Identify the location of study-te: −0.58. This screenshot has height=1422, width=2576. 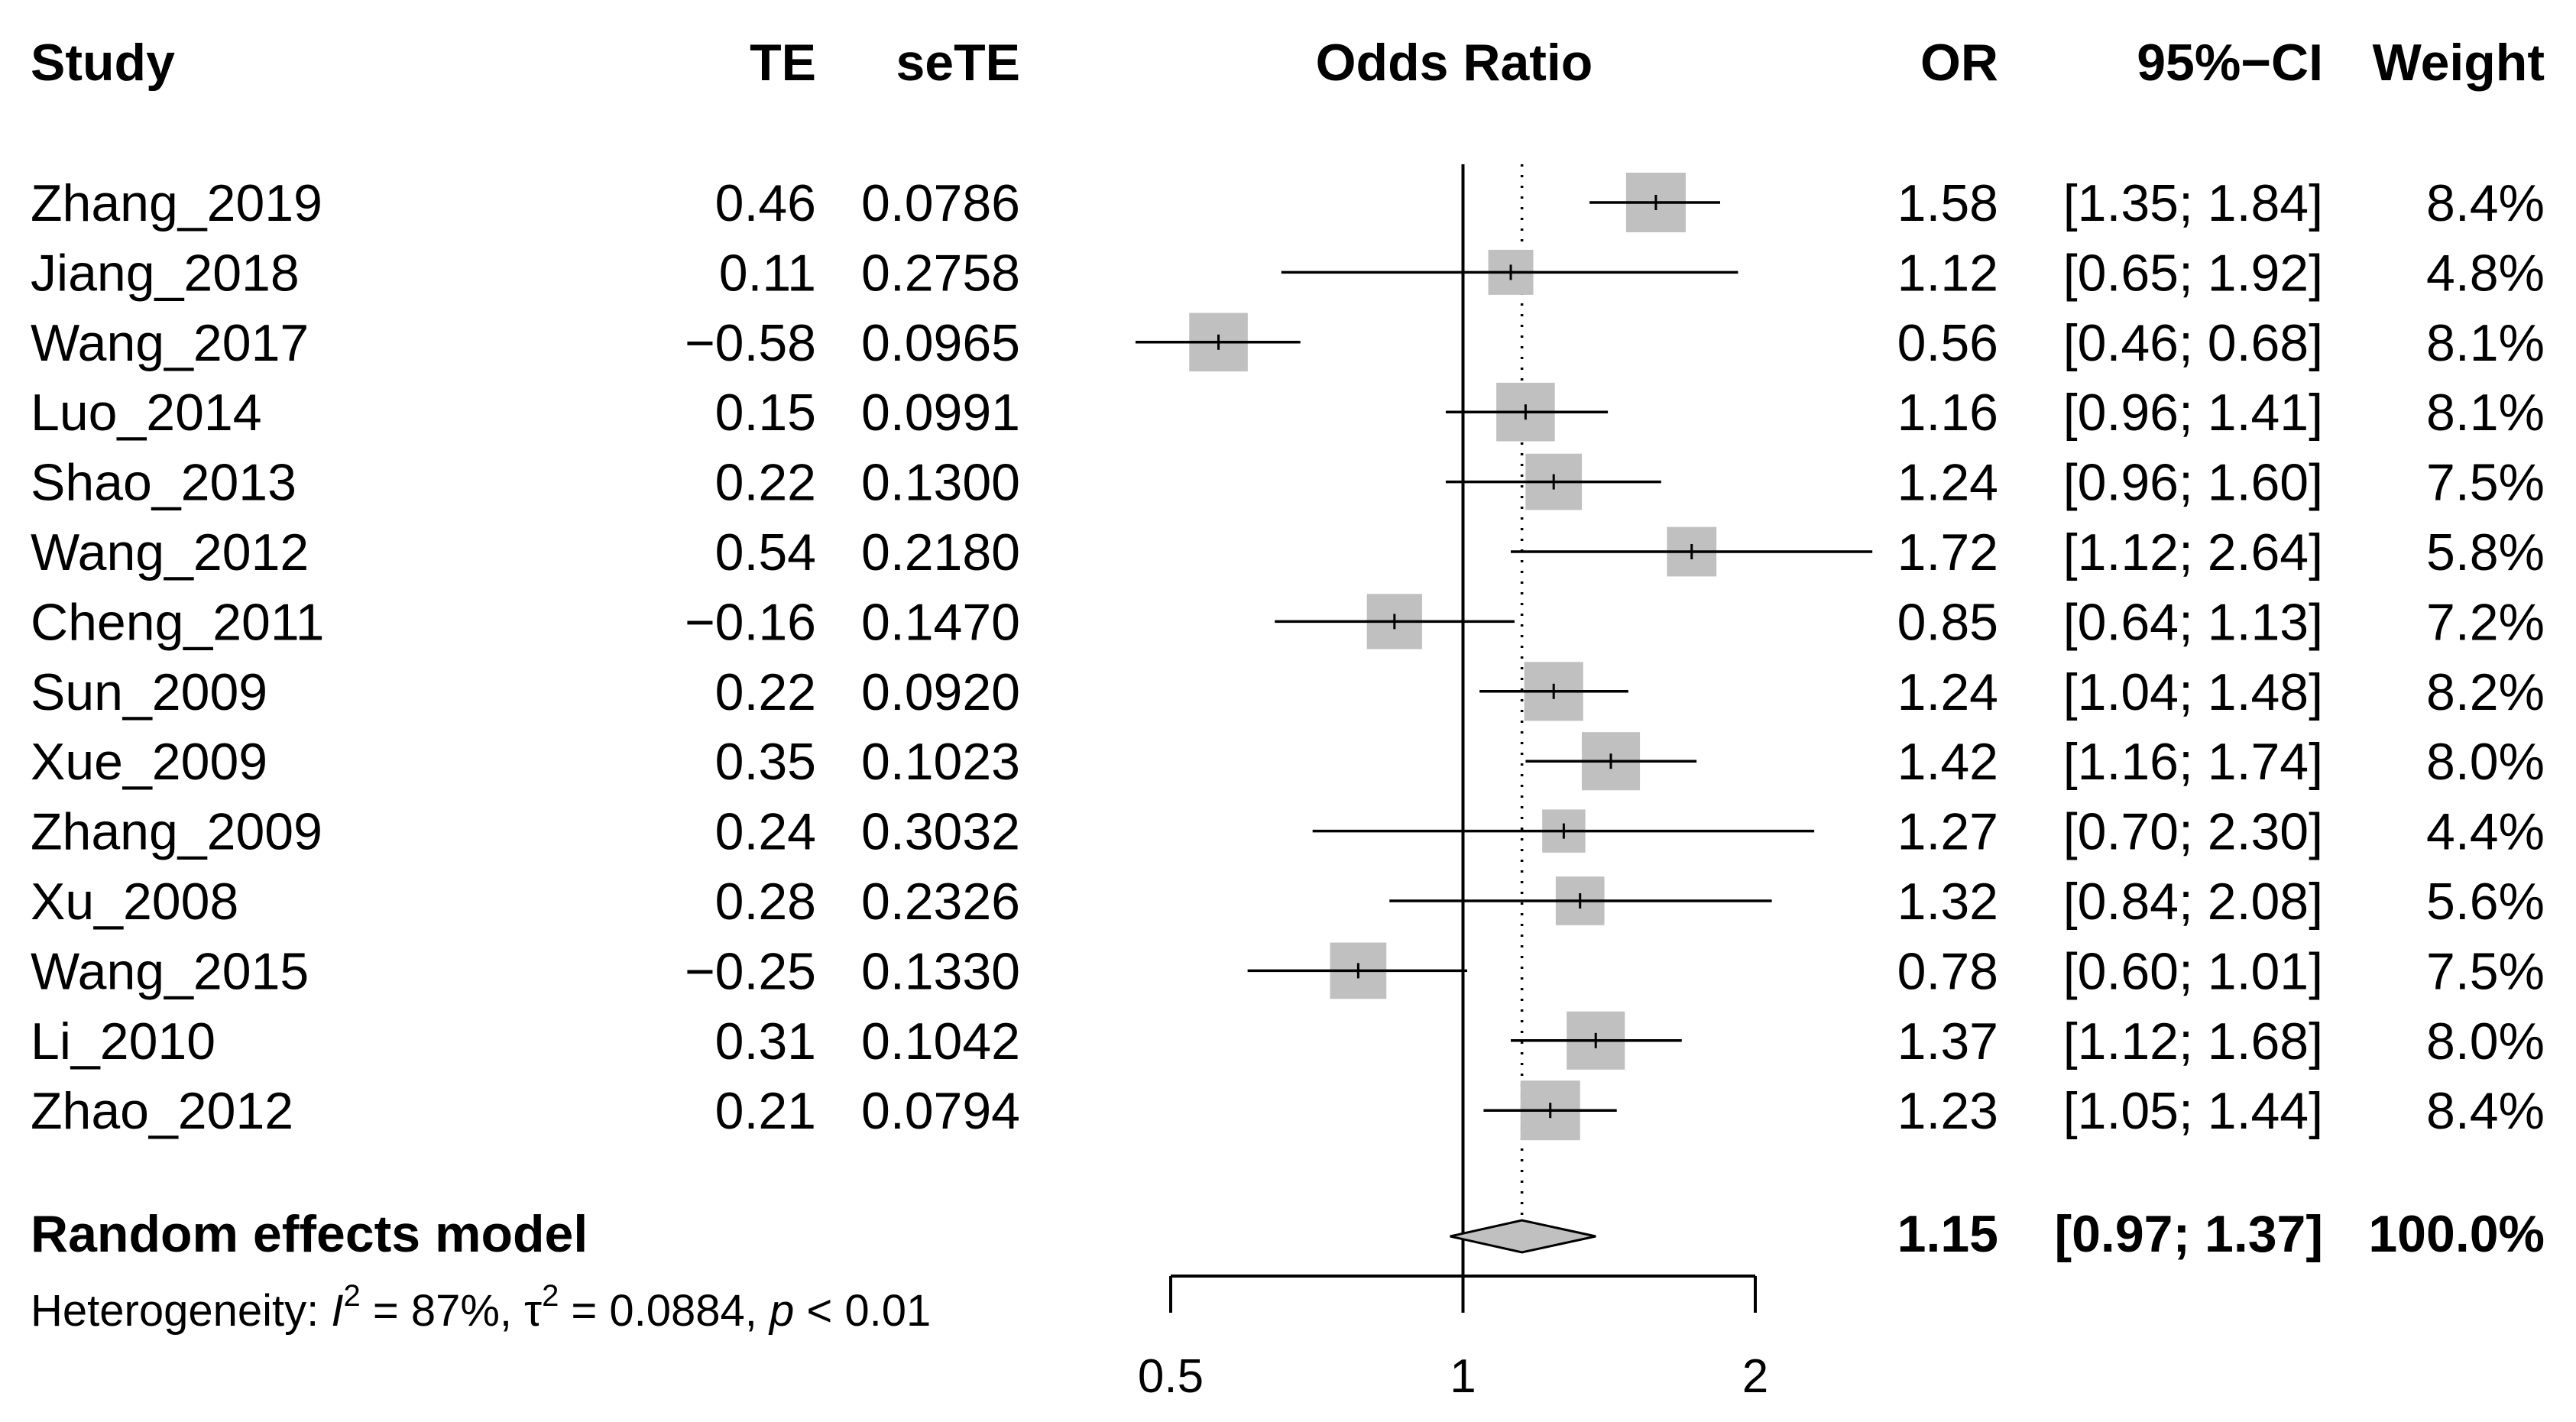
(750, 343).